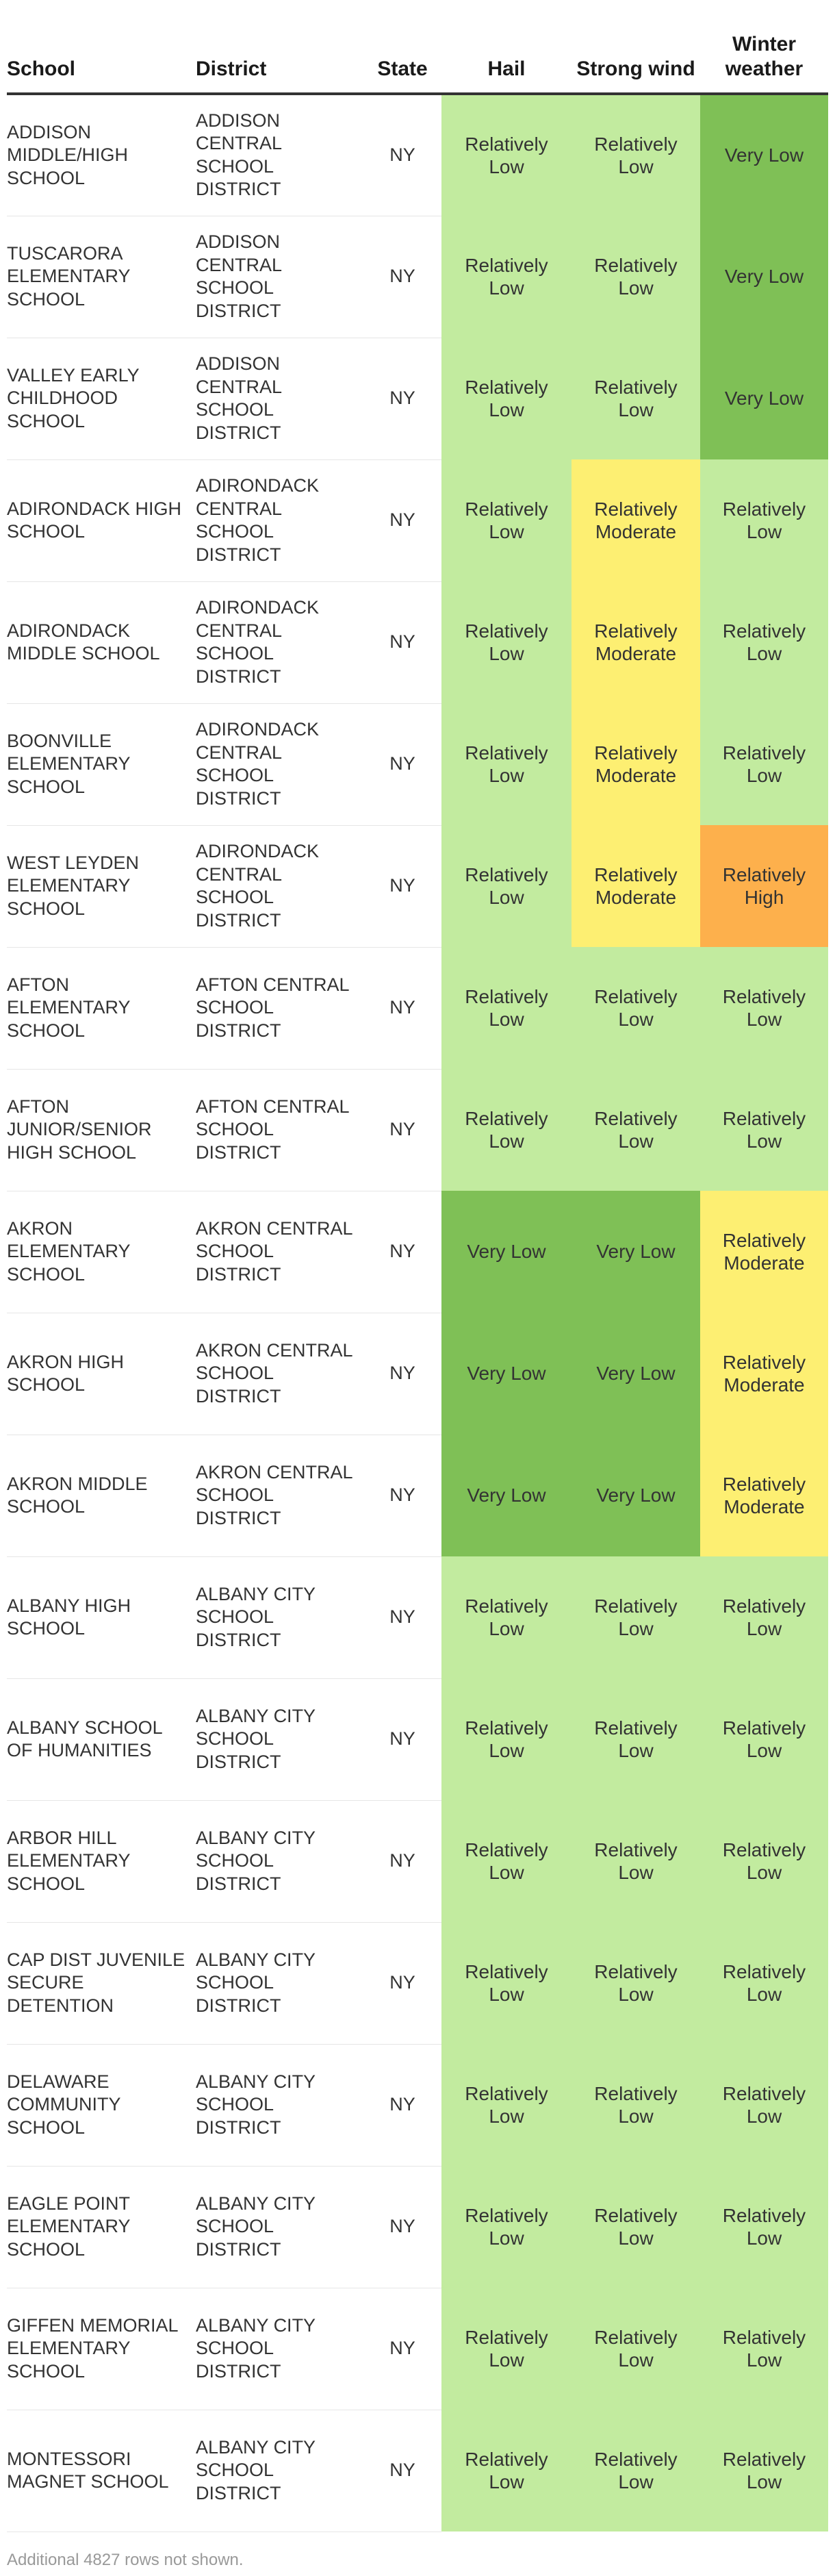 The height and width of the screenshot is (2576, 835). Describe the element at coordinates (506, 47) in the screenshot. I see `column-header-hail: Hail` at that location.